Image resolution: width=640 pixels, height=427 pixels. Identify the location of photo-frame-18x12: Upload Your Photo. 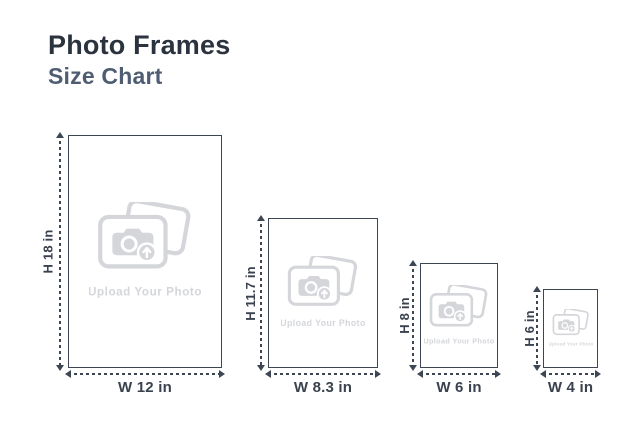
(145, 251).